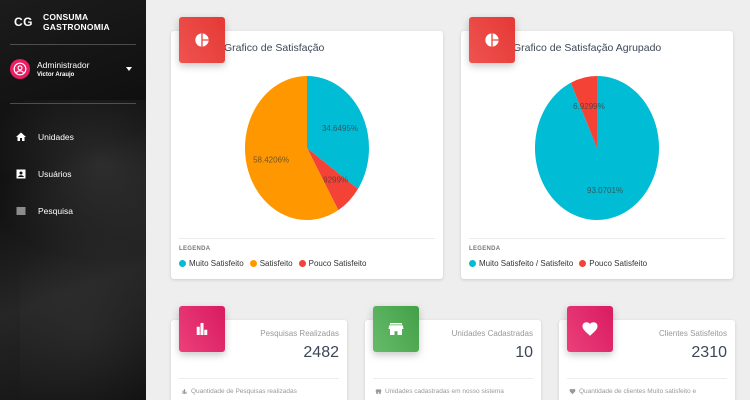 This screenshot has height=400, width=750. What do you see at coordinates (55, 210) in the screenshot?
I see `sidebar-item-label: Pesquisa` at bounding box center [55, 210].